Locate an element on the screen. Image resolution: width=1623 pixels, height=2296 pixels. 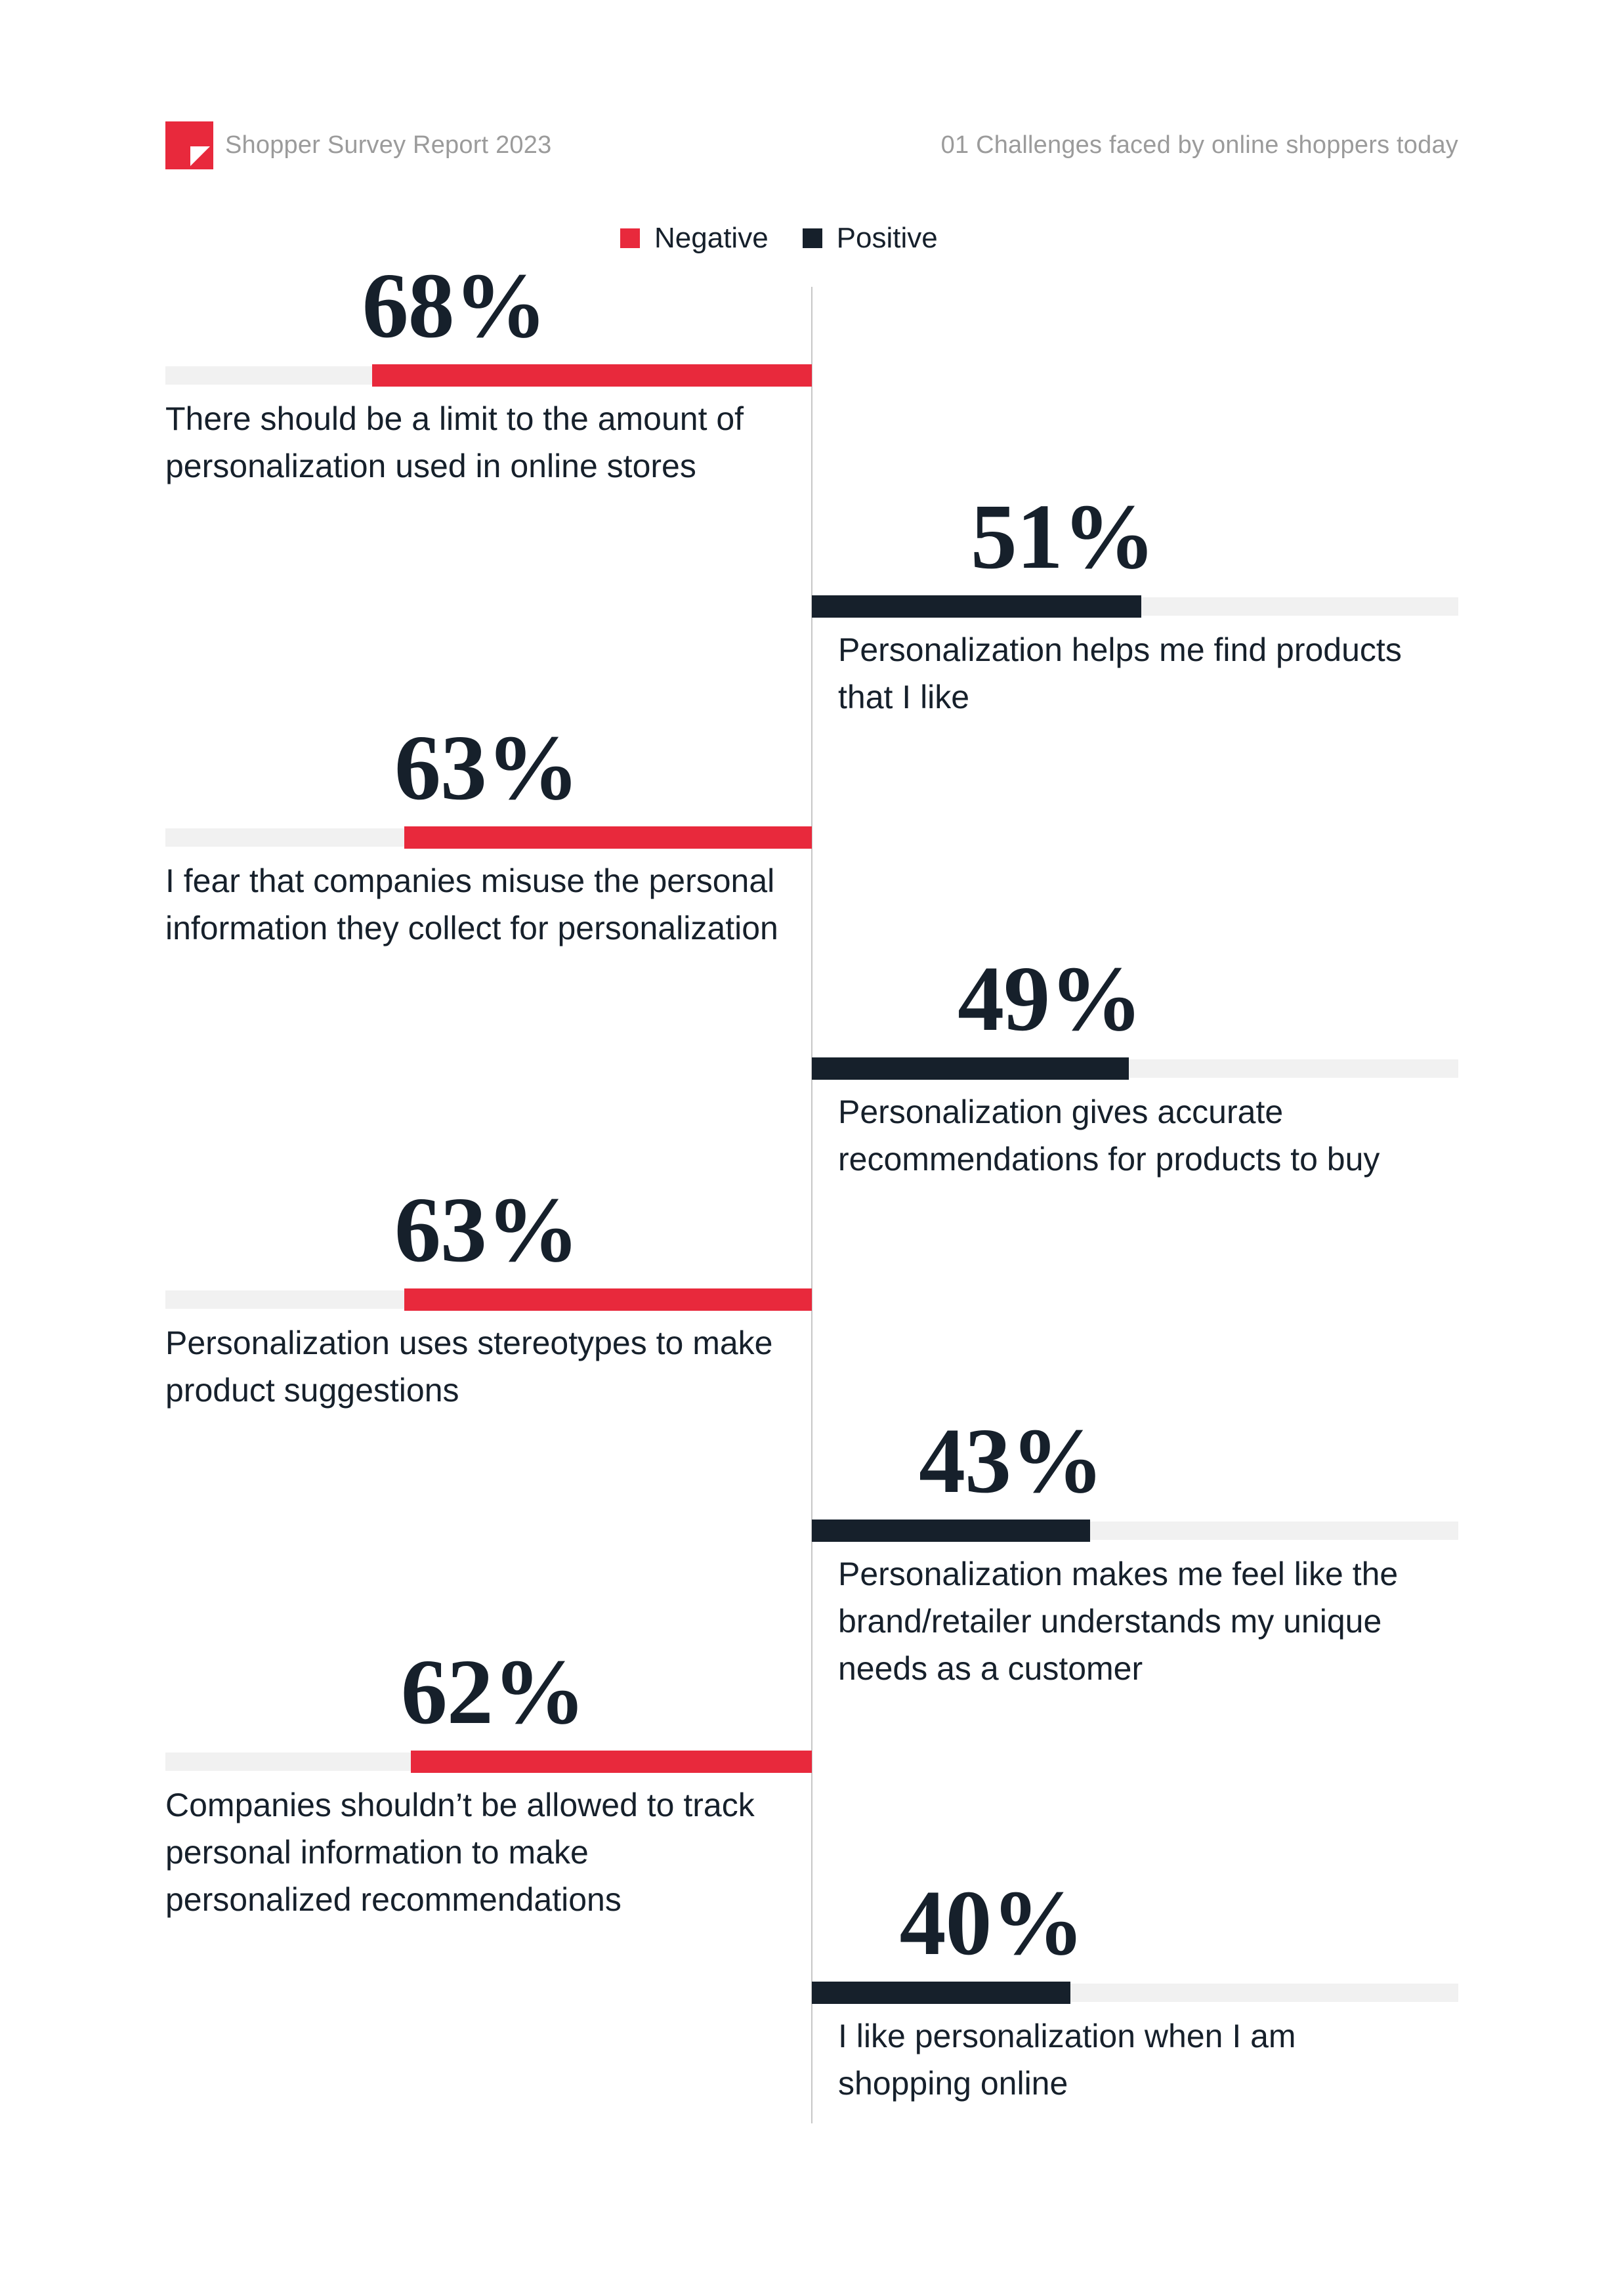
percentage-value: 40% is located at coordinates (992, 1922).